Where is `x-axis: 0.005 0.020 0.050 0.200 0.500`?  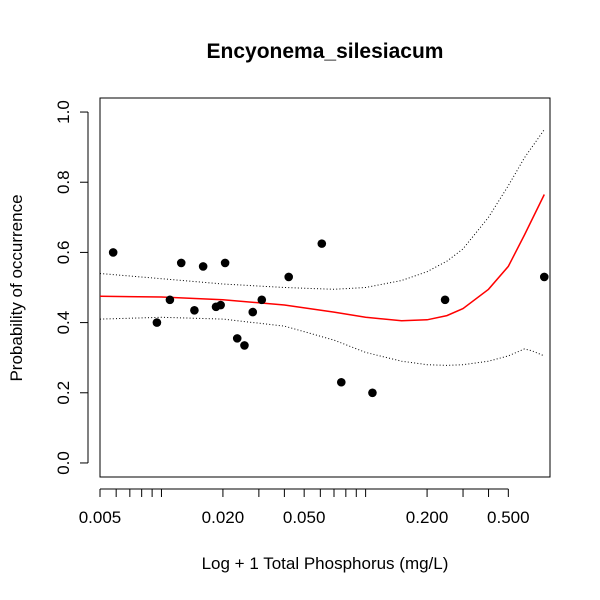 x-axis: 0.005 0.020 0.050 0.200 0.500 is located at coordinates (304, 507).